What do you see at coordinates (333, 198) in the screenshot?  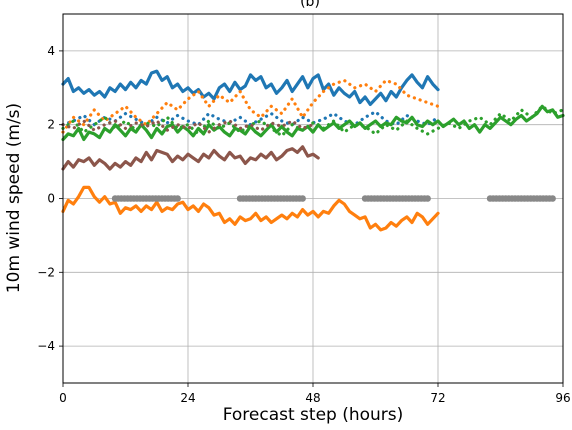 I see `marker-layer` at bounding box center [333, 198].